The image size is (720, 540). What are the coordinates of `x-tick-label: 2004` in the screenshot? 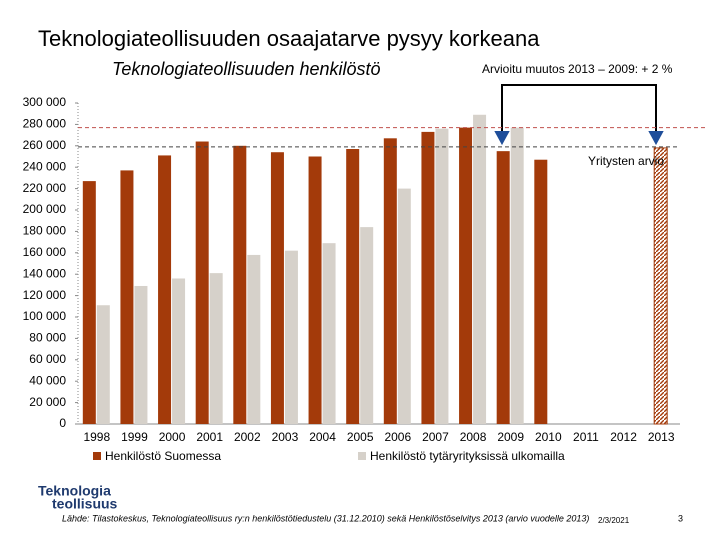 It's located at (322, 437).